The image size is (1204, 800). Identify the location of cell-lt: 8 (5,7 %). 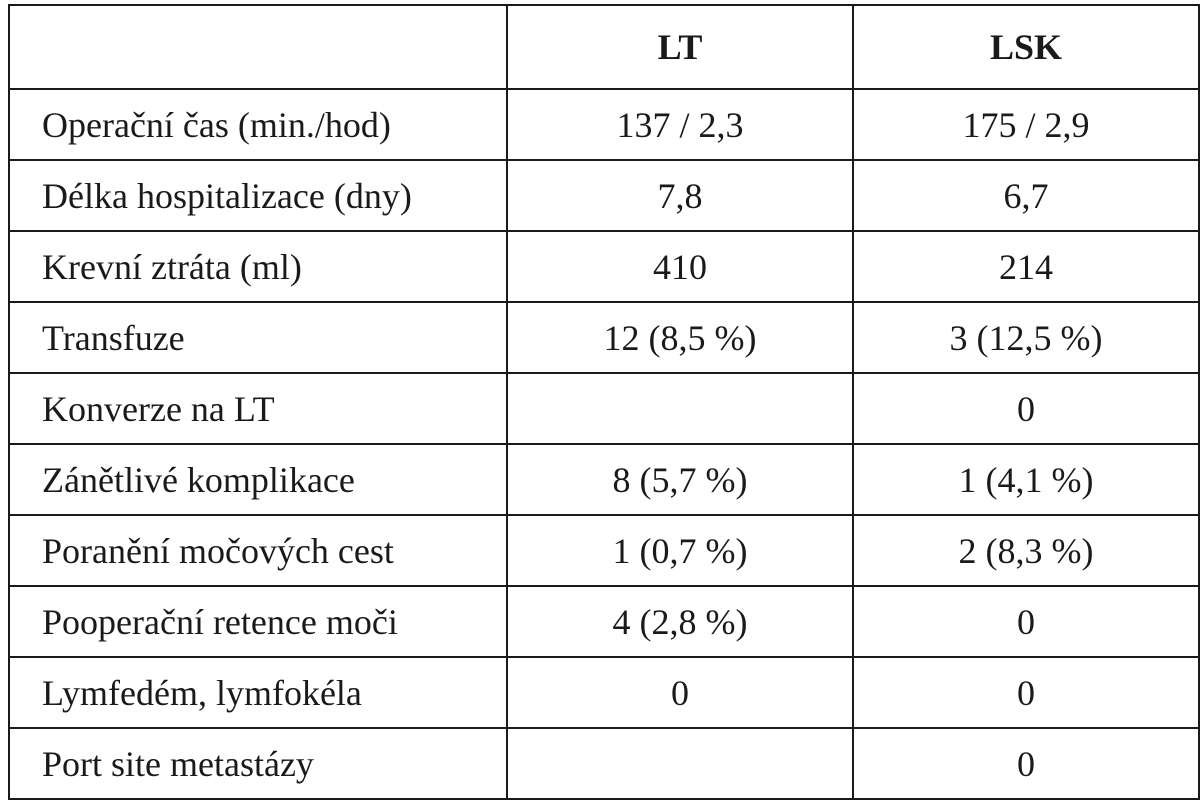
(680, 479).